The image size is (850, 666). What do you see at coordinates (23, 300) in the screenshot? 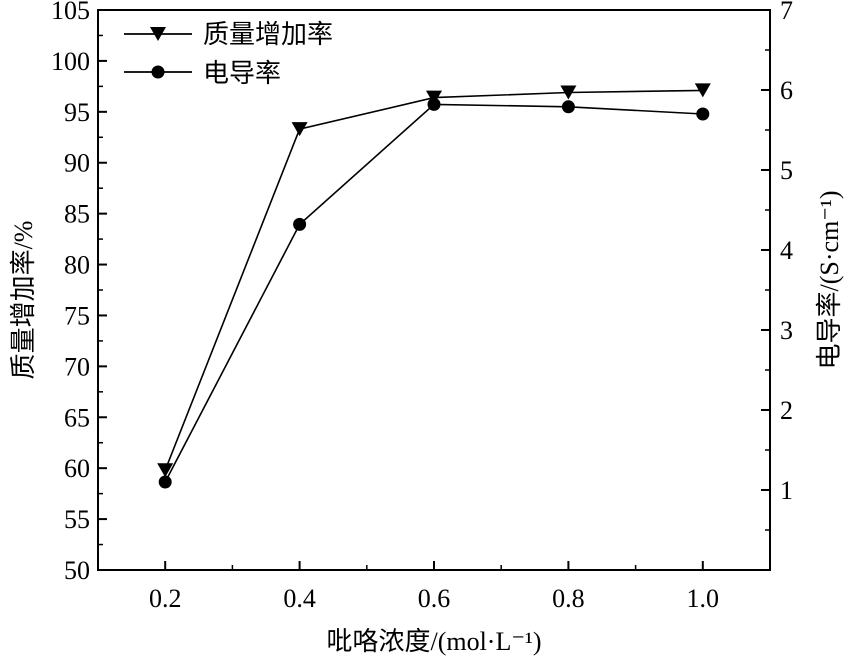
I see `y-axis-title-left: 质量增加率/%` at bounding box center [23, 300].